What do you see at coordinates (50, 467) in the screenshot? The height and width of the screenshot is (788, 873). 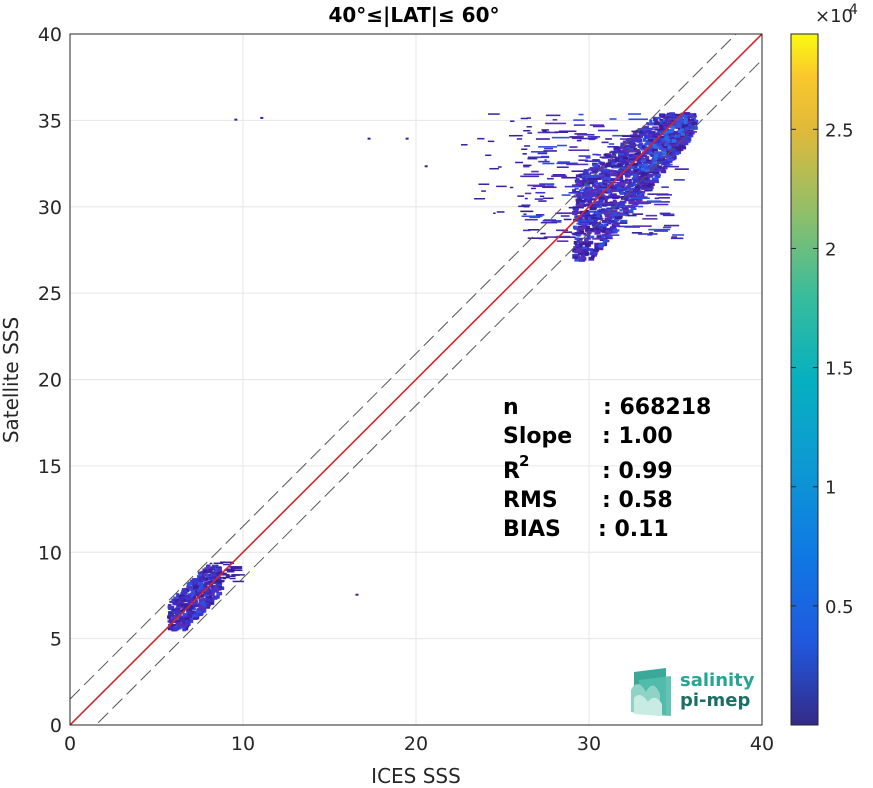 I see `y-tick-label: 15` at bounding box center [50, 467].